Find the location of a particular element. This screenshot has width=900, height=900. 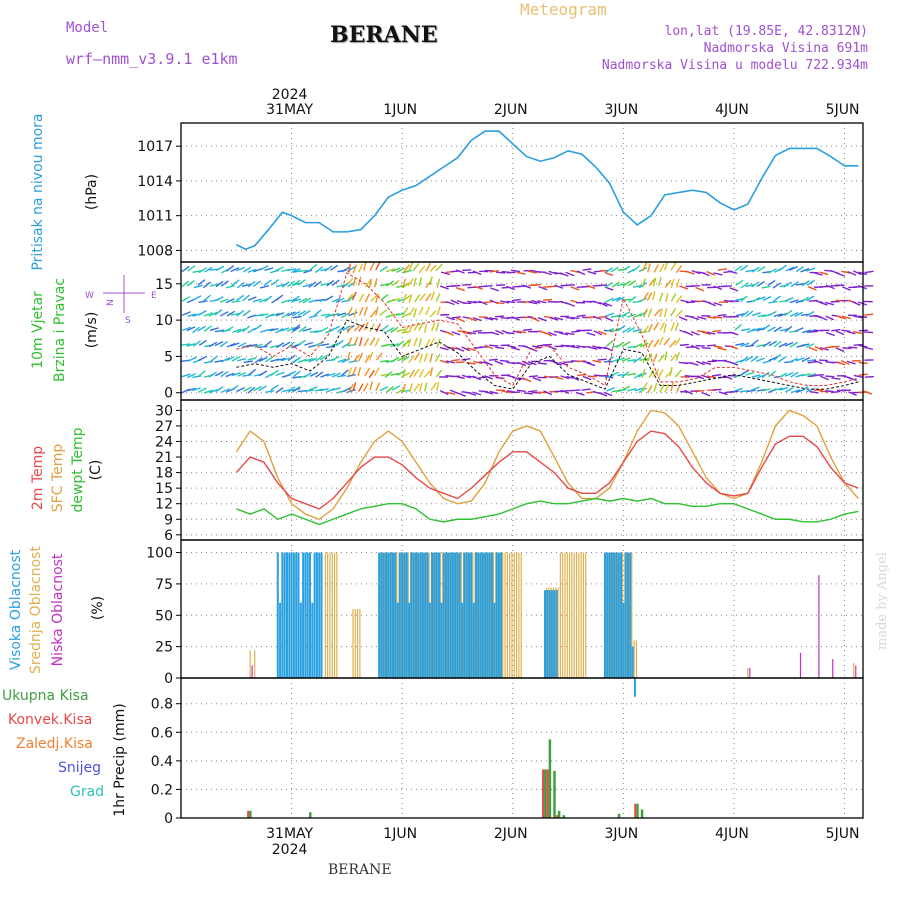

y-tick-label: 1011 is located at coordinates (155, 217).